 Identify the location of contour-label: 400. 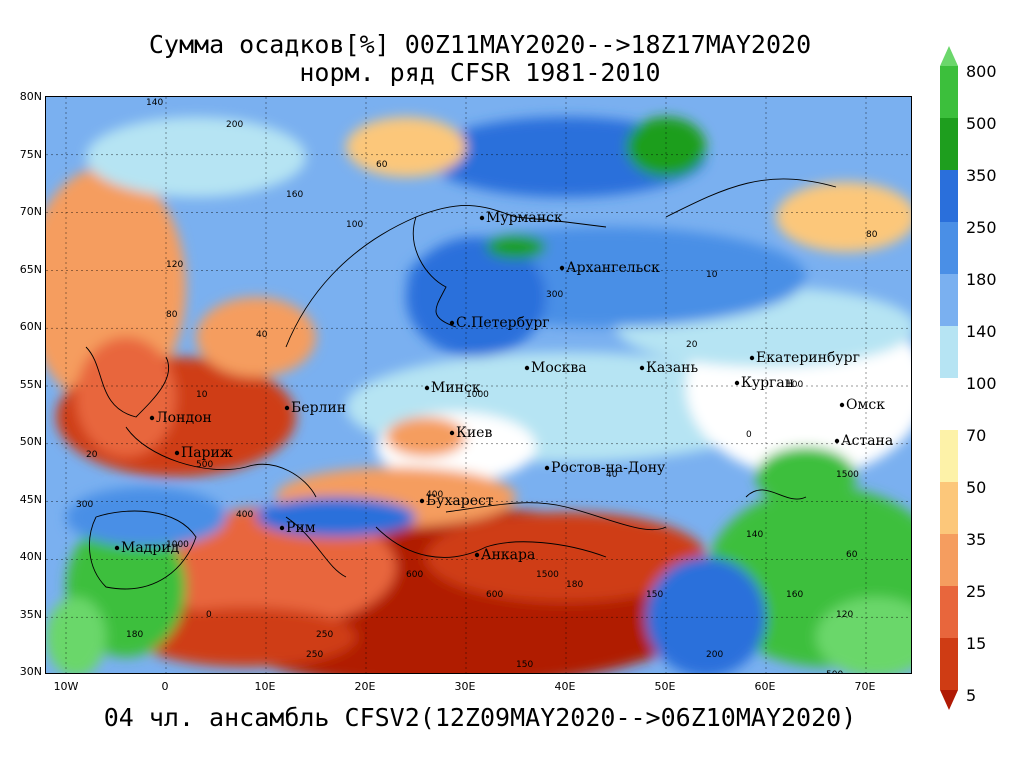
(434, 495).